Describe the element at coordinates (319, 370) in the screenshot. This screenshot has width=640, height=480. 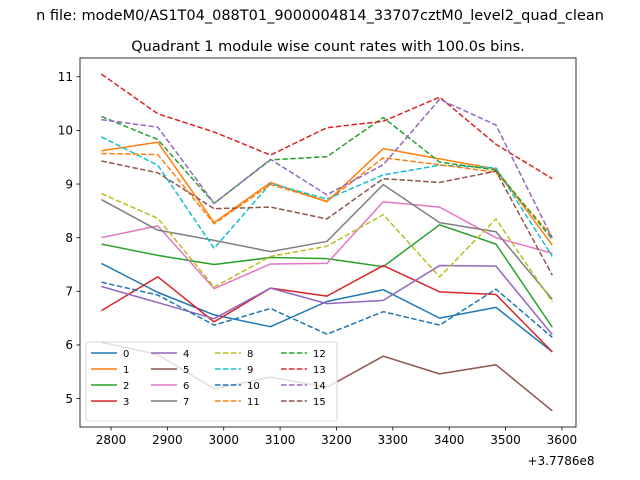
I see `legend-label-13: 13` at that location.